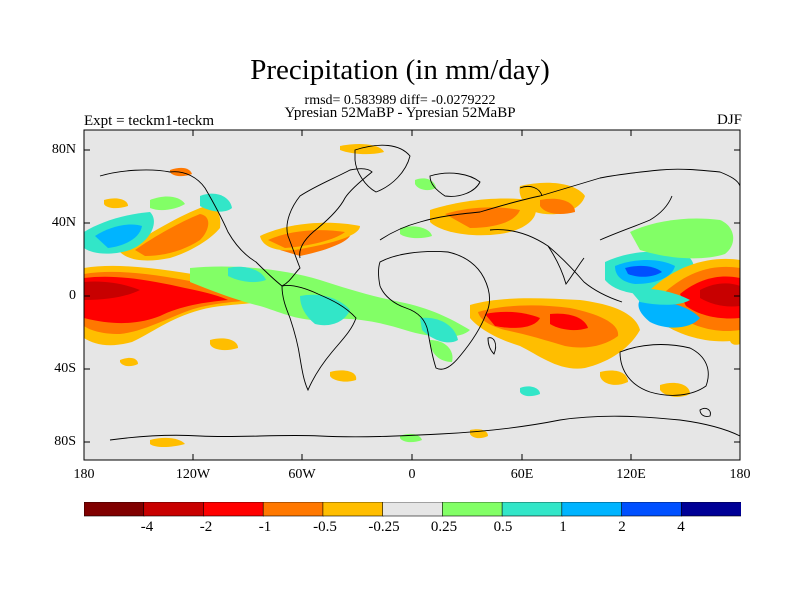  I want to click on colorbar-label: 1, so click(563, 527).